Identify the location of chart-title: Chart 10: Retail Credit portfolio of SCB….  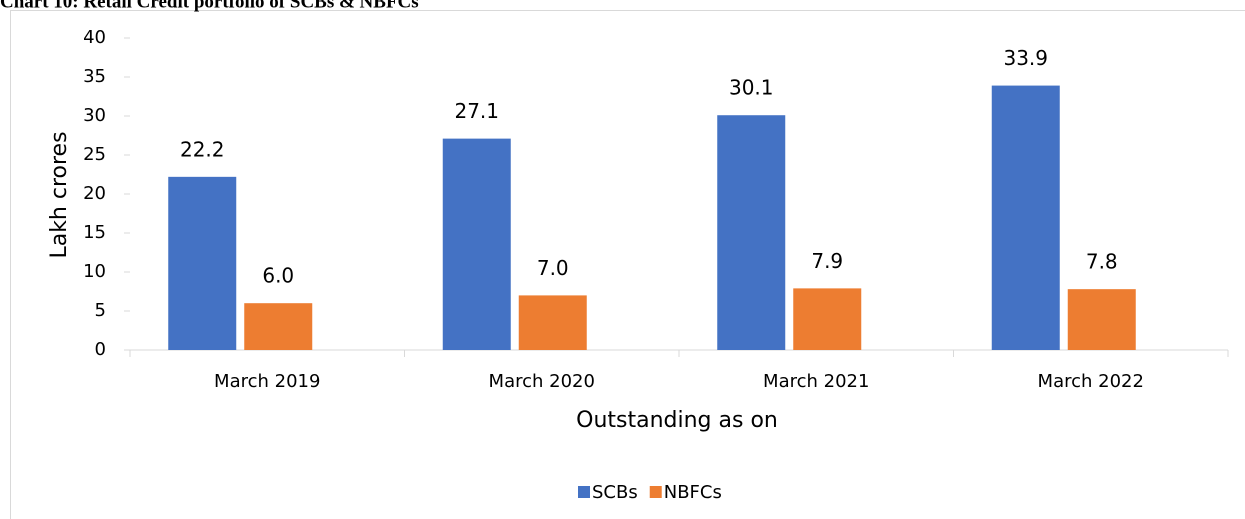
(209, 6).